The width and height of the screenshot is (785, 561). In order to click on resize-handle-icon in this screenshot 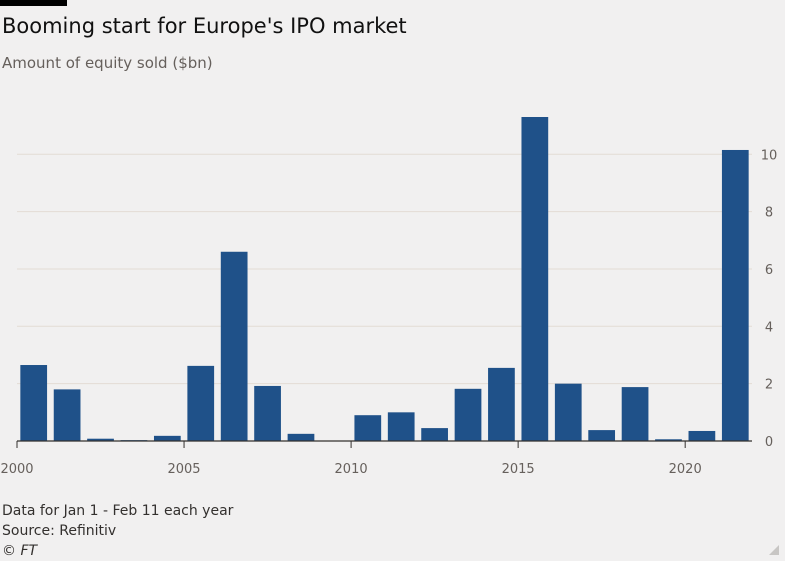, I will do `click(774, 550)`.